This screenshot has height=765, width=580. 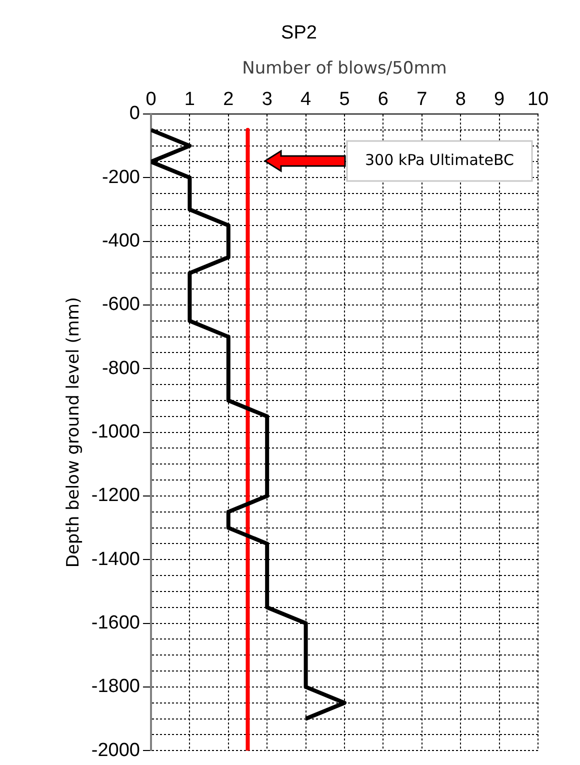 What do you see at coordinates (299, 33) in the screenshot?
I see `chart-title: SP2` at bounding box center [299, 33].